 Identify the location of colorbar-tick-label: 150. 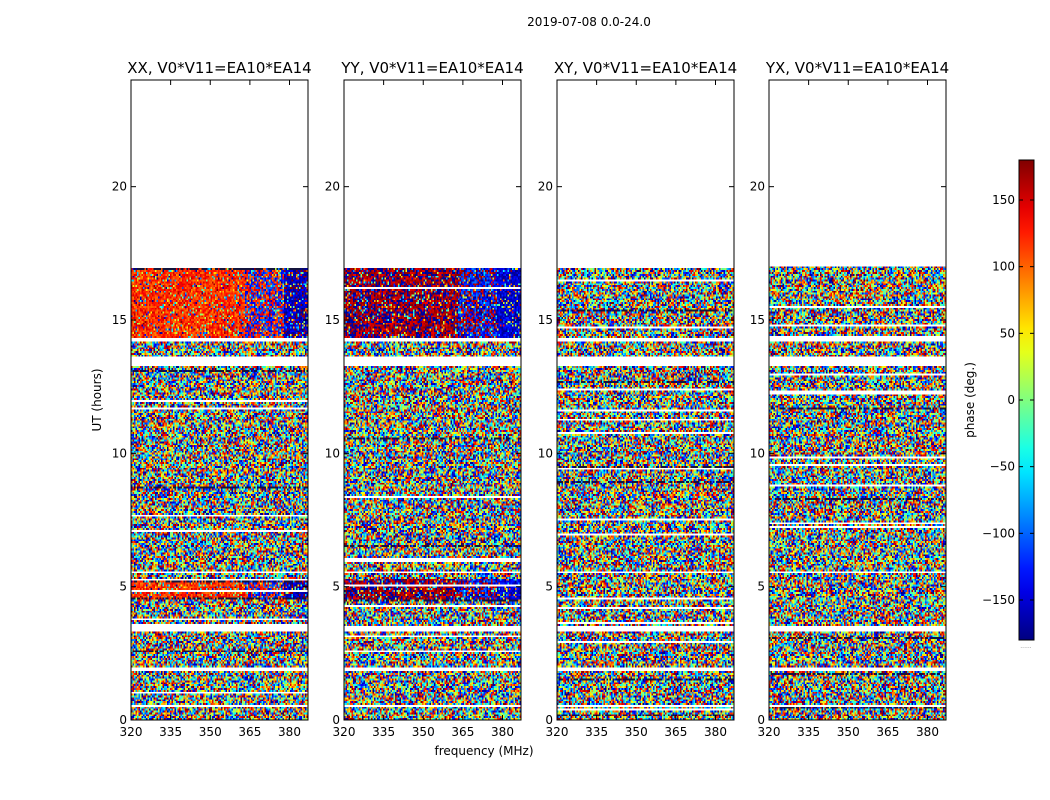
(1003, 200).